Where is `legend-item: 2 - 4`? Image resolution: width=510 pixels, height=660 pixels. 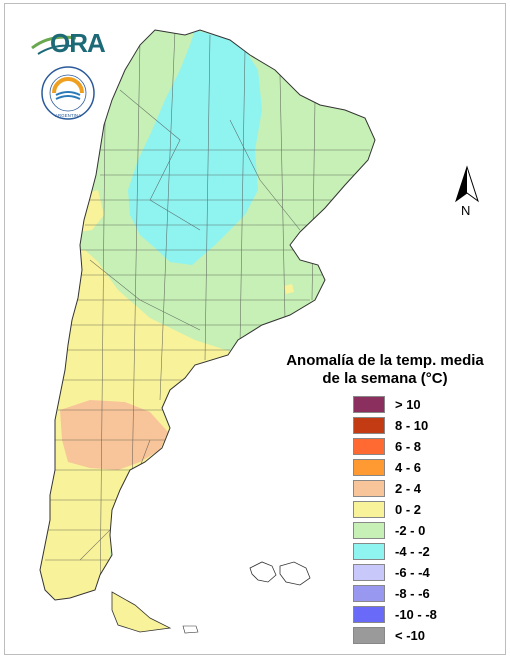 legend-item: 2 - 4 is located at coordinates (423, 489).